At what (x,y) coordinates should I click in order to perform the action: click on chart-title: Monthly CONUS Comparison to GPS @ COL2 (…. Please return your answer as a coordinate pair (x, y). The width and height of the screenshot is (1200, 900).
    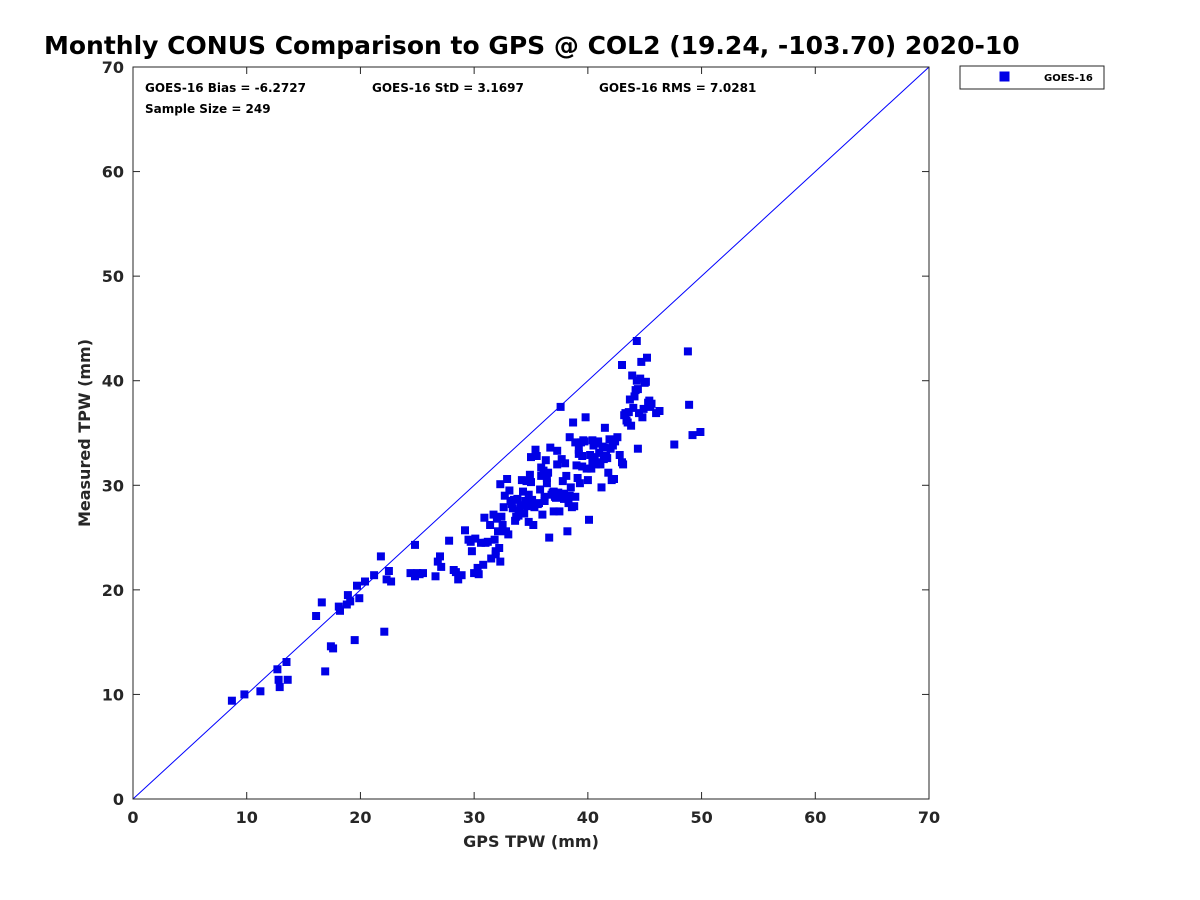
    Looking at the image, I should click on (532, 45).